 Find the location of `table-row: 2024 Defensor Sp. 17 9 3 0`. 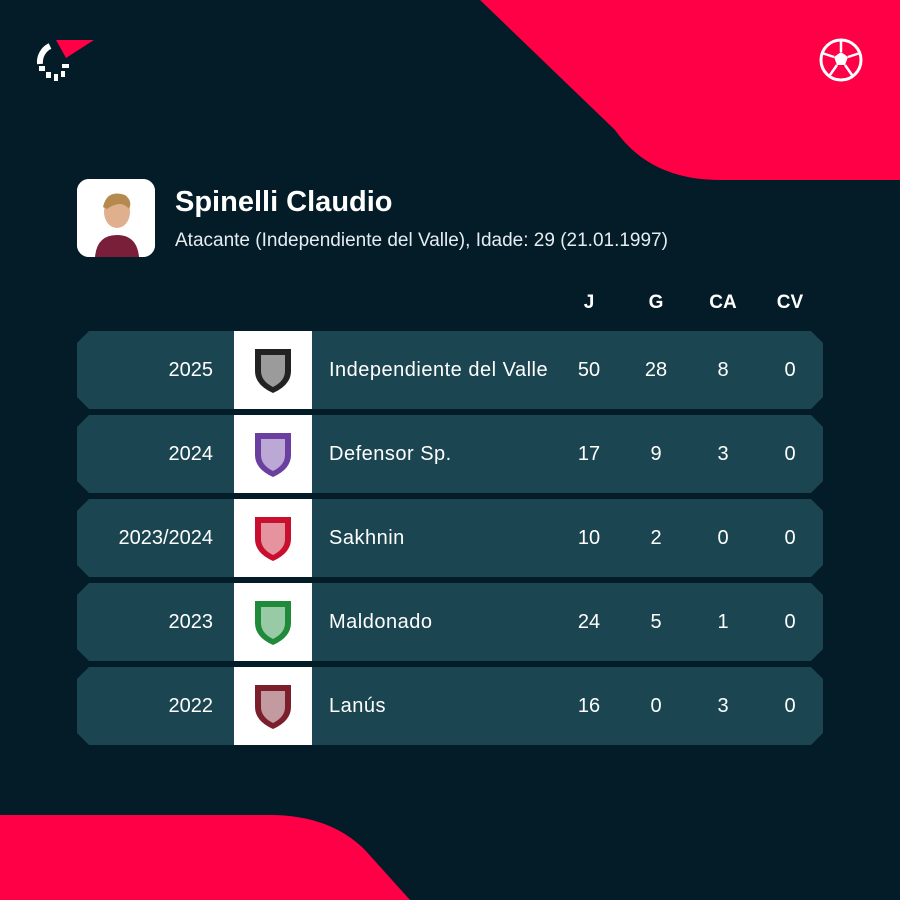

table-row: 2024 Defensor Sp. 17 9 3 0 is located at coordinates (450, 454).